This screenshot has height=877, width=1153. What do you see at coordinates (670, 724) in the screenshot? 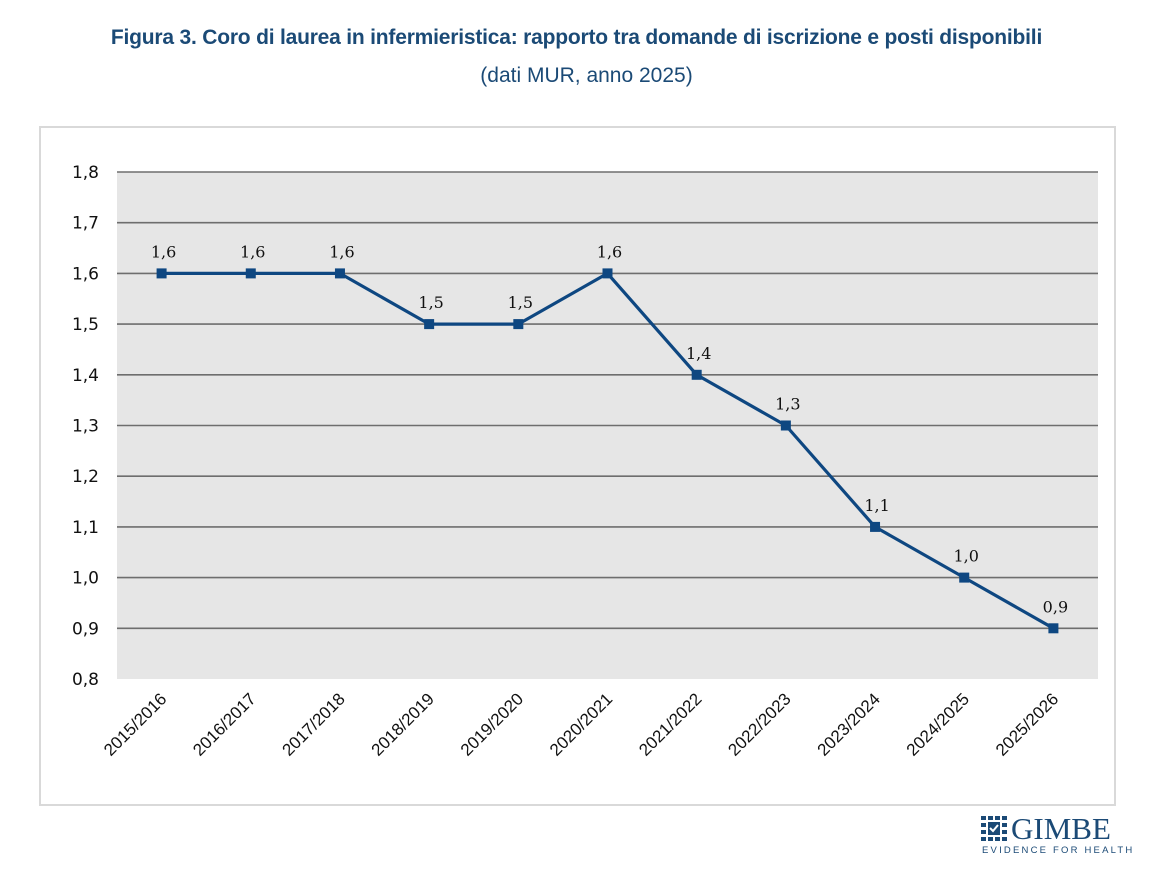
I see `x-tick-label: 2021/2022` at bounding box center [670, 724].